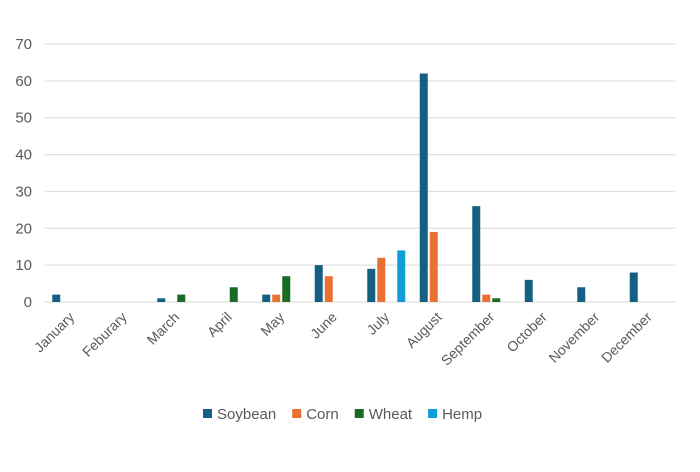 This screenshot has height=472, width=700. What do you see at coordinates (468, 339) in the screenshot?
I see `x-tick-label: September` at bounding box center [468, 339].